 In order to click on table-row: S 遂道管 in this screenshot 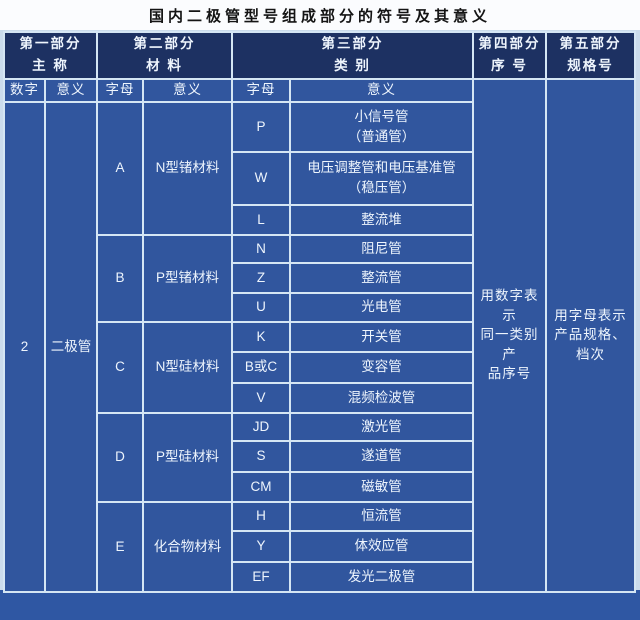, I will do `click(319, 456)`.